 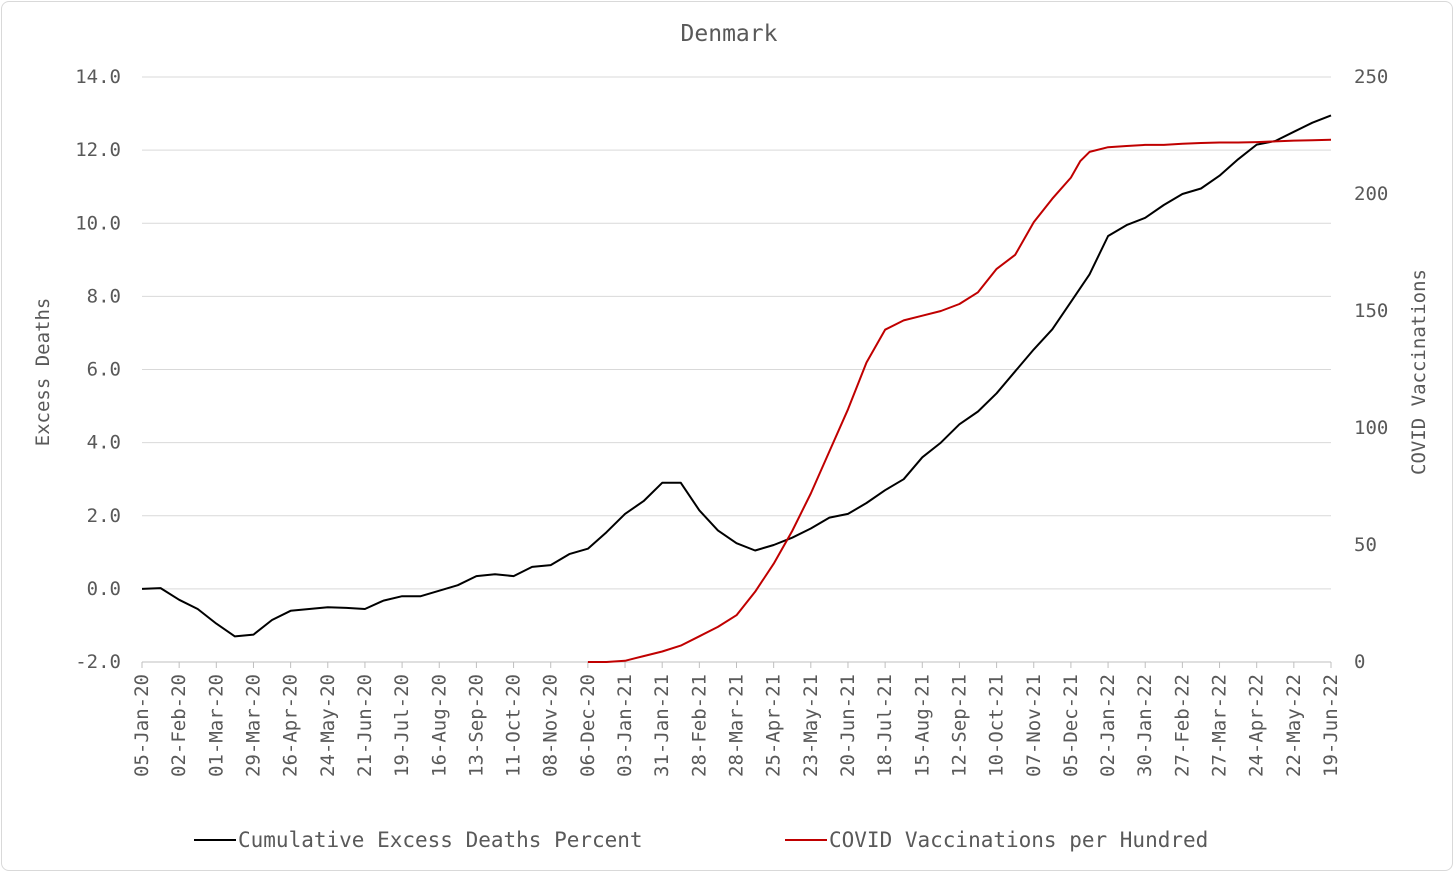 I want to click on x-tick-label: 06-Dec-20, so click(x=588, y=725).